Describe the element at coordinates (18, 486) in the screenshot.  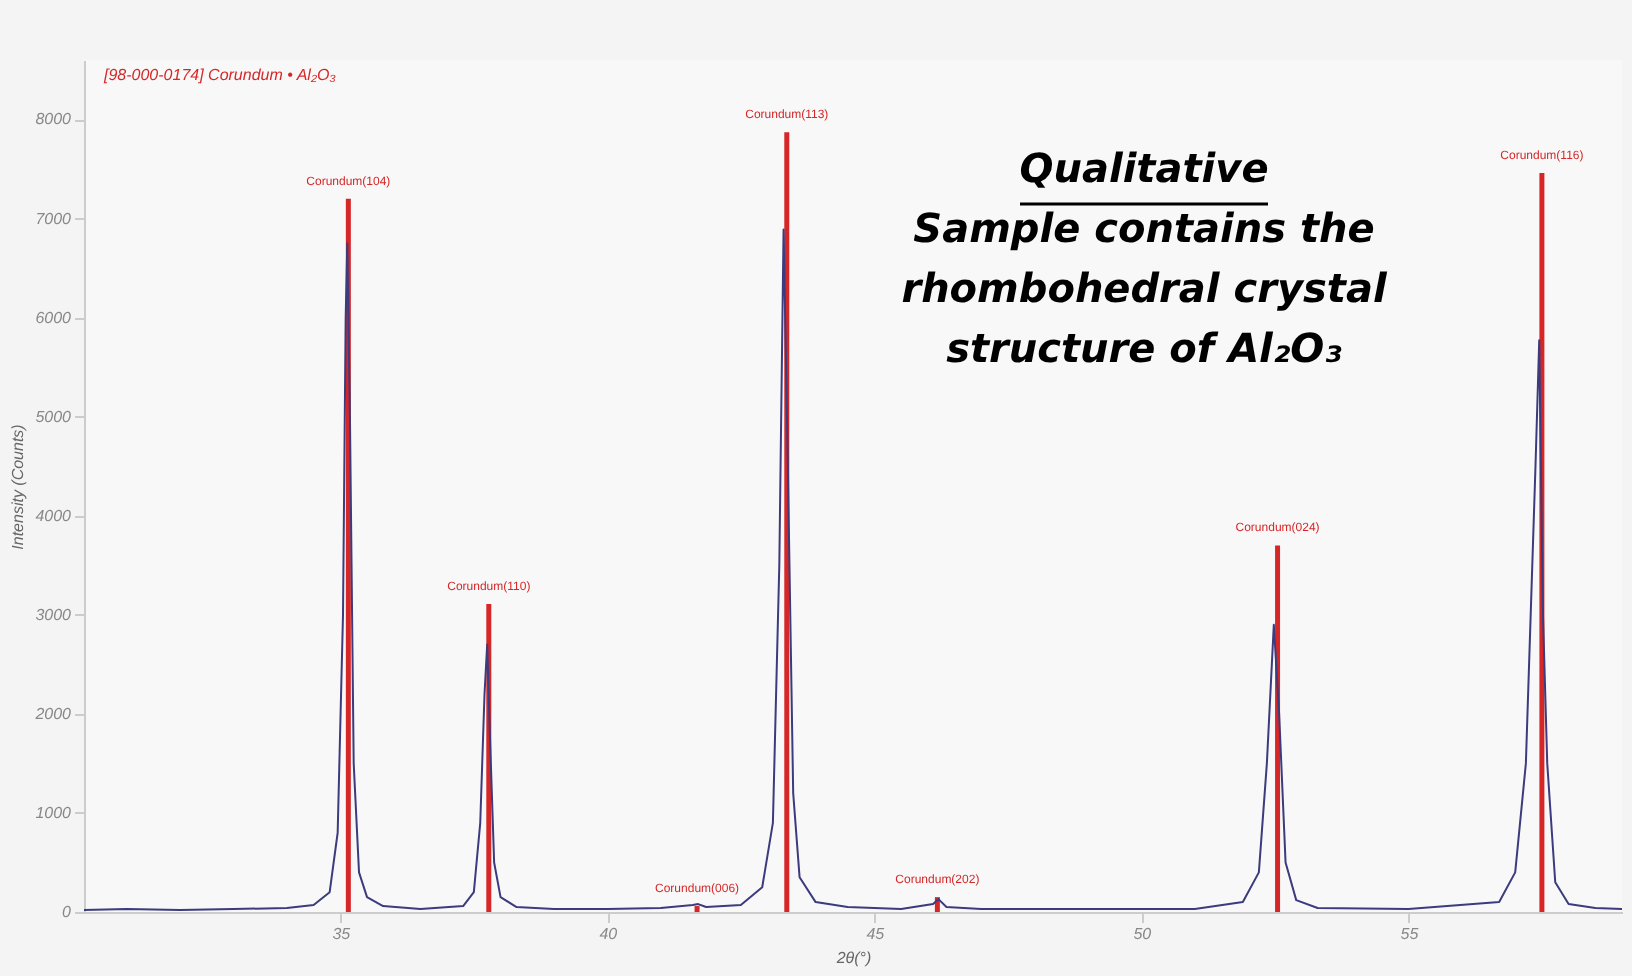
I see `y-axis-title: Intensity (Counts)` at that location.